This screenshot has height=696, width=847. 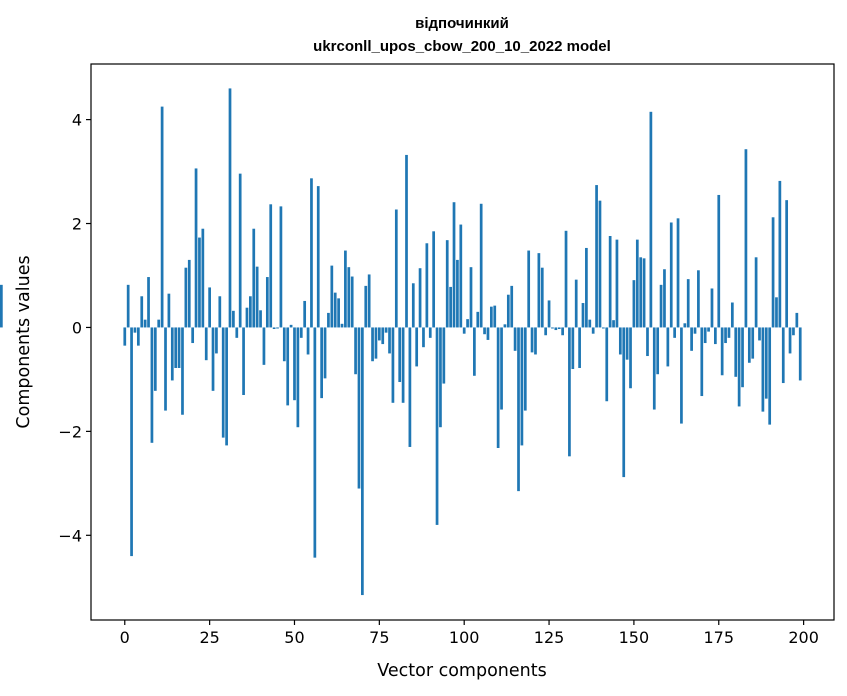 I want to click on y-tick-label: 2, so click(x=77, y=224).